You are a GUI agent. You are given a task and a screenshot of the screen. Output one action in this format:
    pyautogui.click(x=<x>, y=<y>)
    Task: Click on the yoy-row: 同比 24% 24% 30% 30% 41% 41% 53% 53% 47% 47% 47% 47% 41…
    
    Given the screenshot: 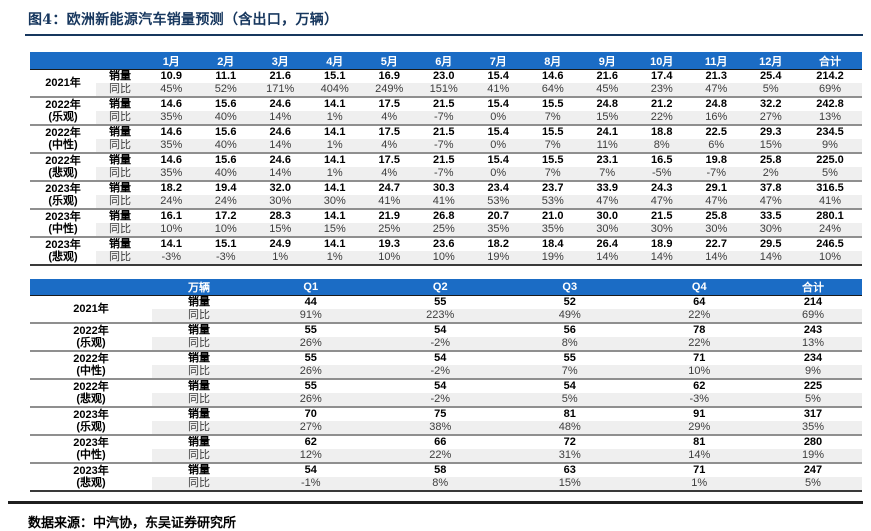 What is the action you would take?
    pyautogui.click(x=446, y=202)
    